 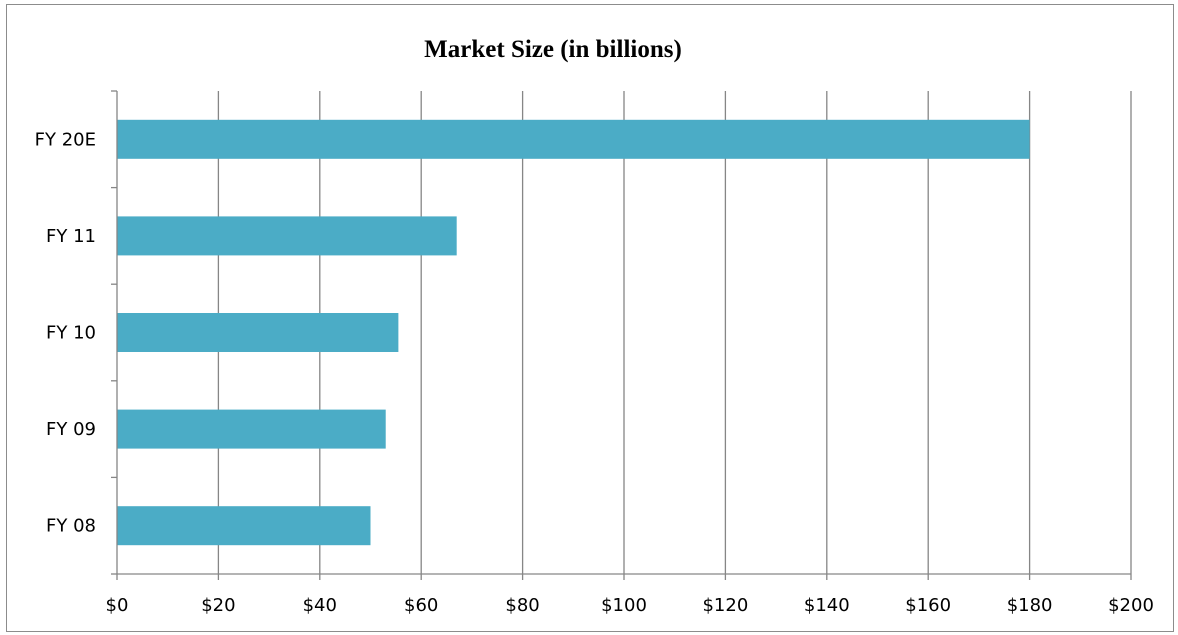 I want to click on chart-title: Market Size (in billions), so click(x=553, y=49).